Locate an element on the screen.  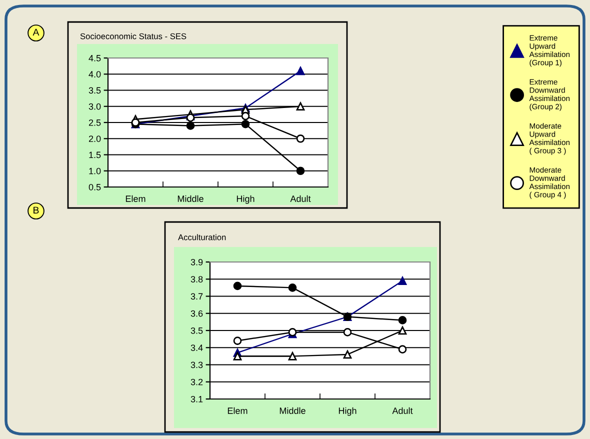
y-tick-label: 3.4 is located at coordinates (196, 347).